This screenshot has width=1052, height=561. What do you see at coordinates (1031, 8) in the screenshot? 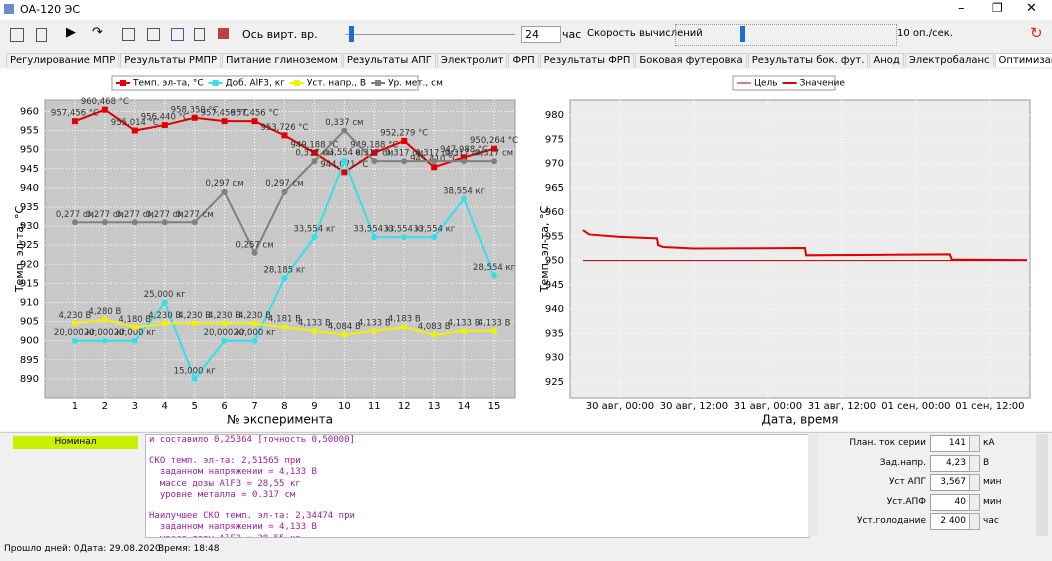
I see `close: ✕` at bounding box center [1031, 8].